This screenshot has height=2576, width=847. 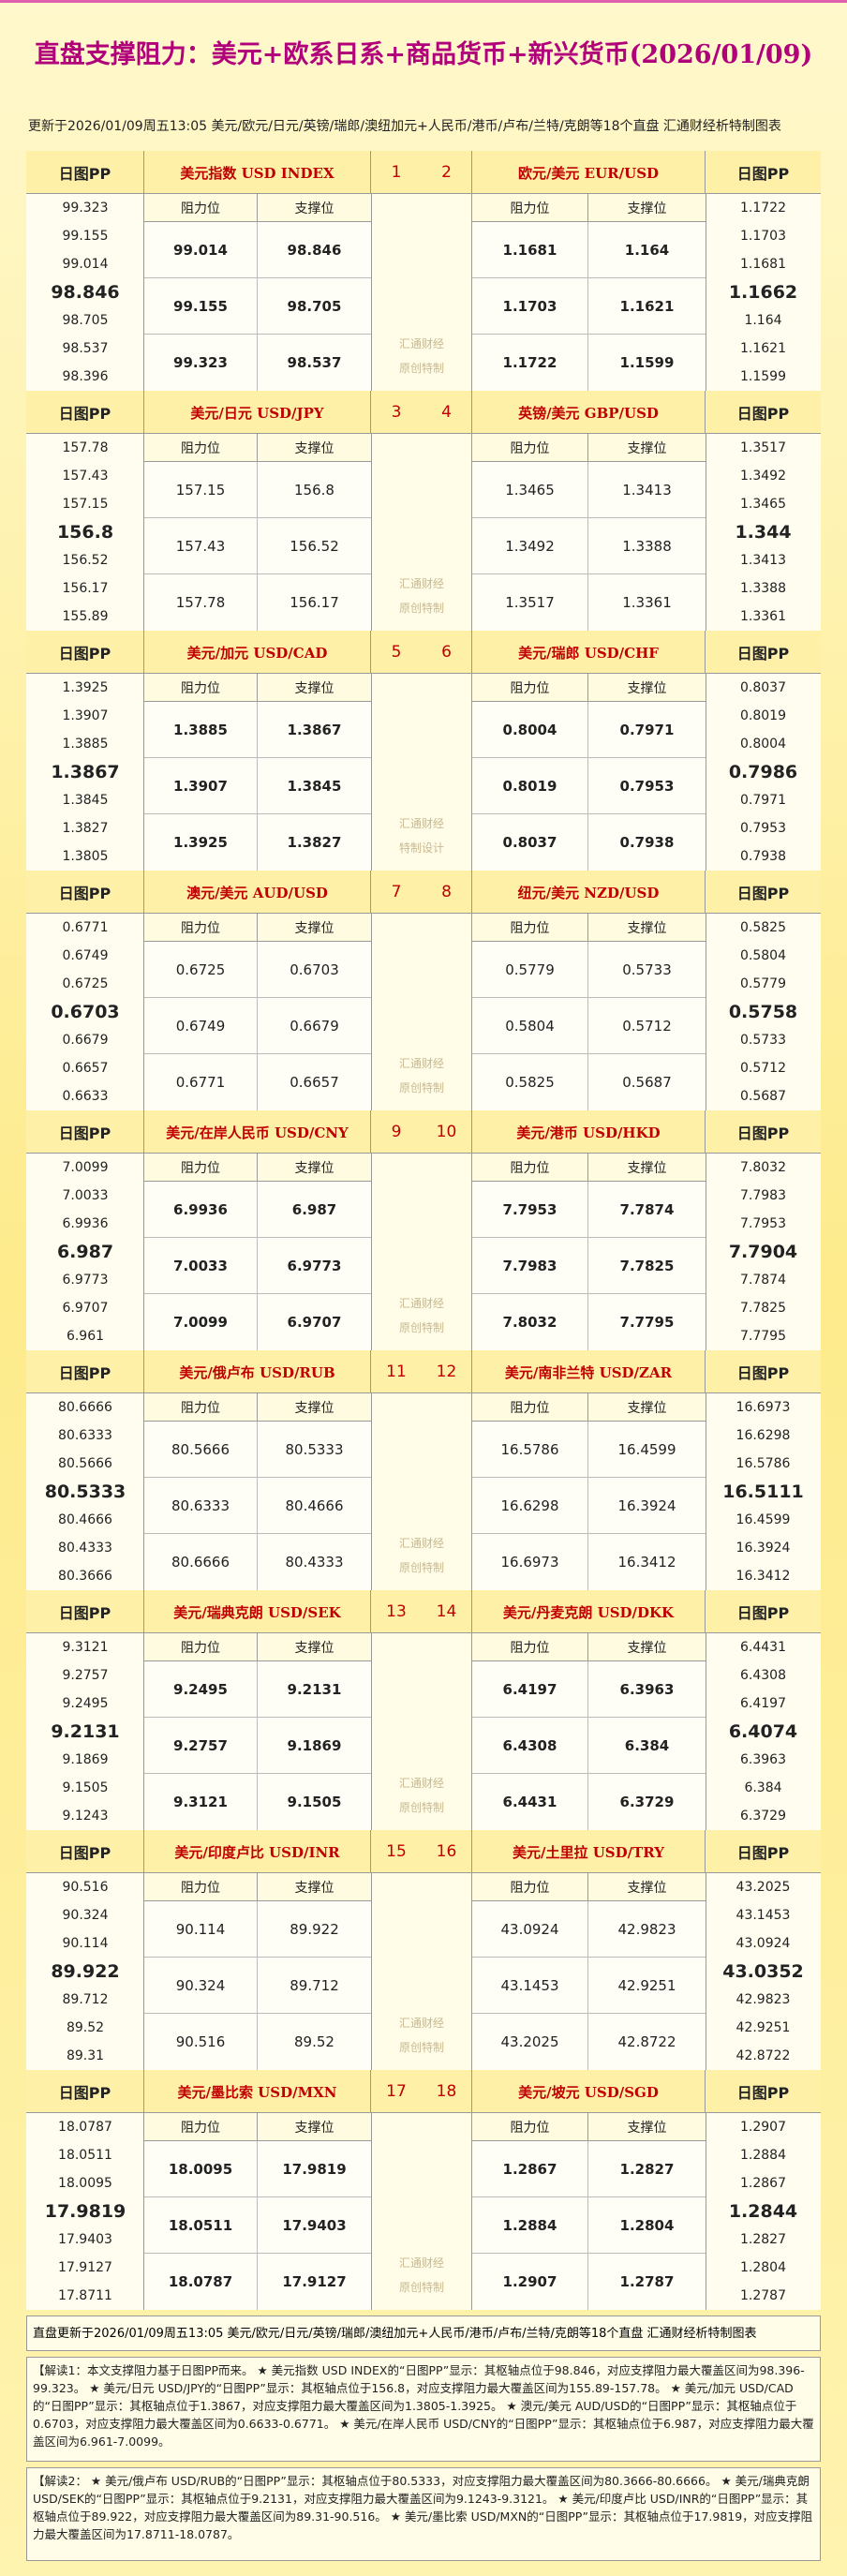 What do you see at coordinates (314, 730) in the screenshot?
I see `support-value: 1.3867` at bounding box center [314, 730].